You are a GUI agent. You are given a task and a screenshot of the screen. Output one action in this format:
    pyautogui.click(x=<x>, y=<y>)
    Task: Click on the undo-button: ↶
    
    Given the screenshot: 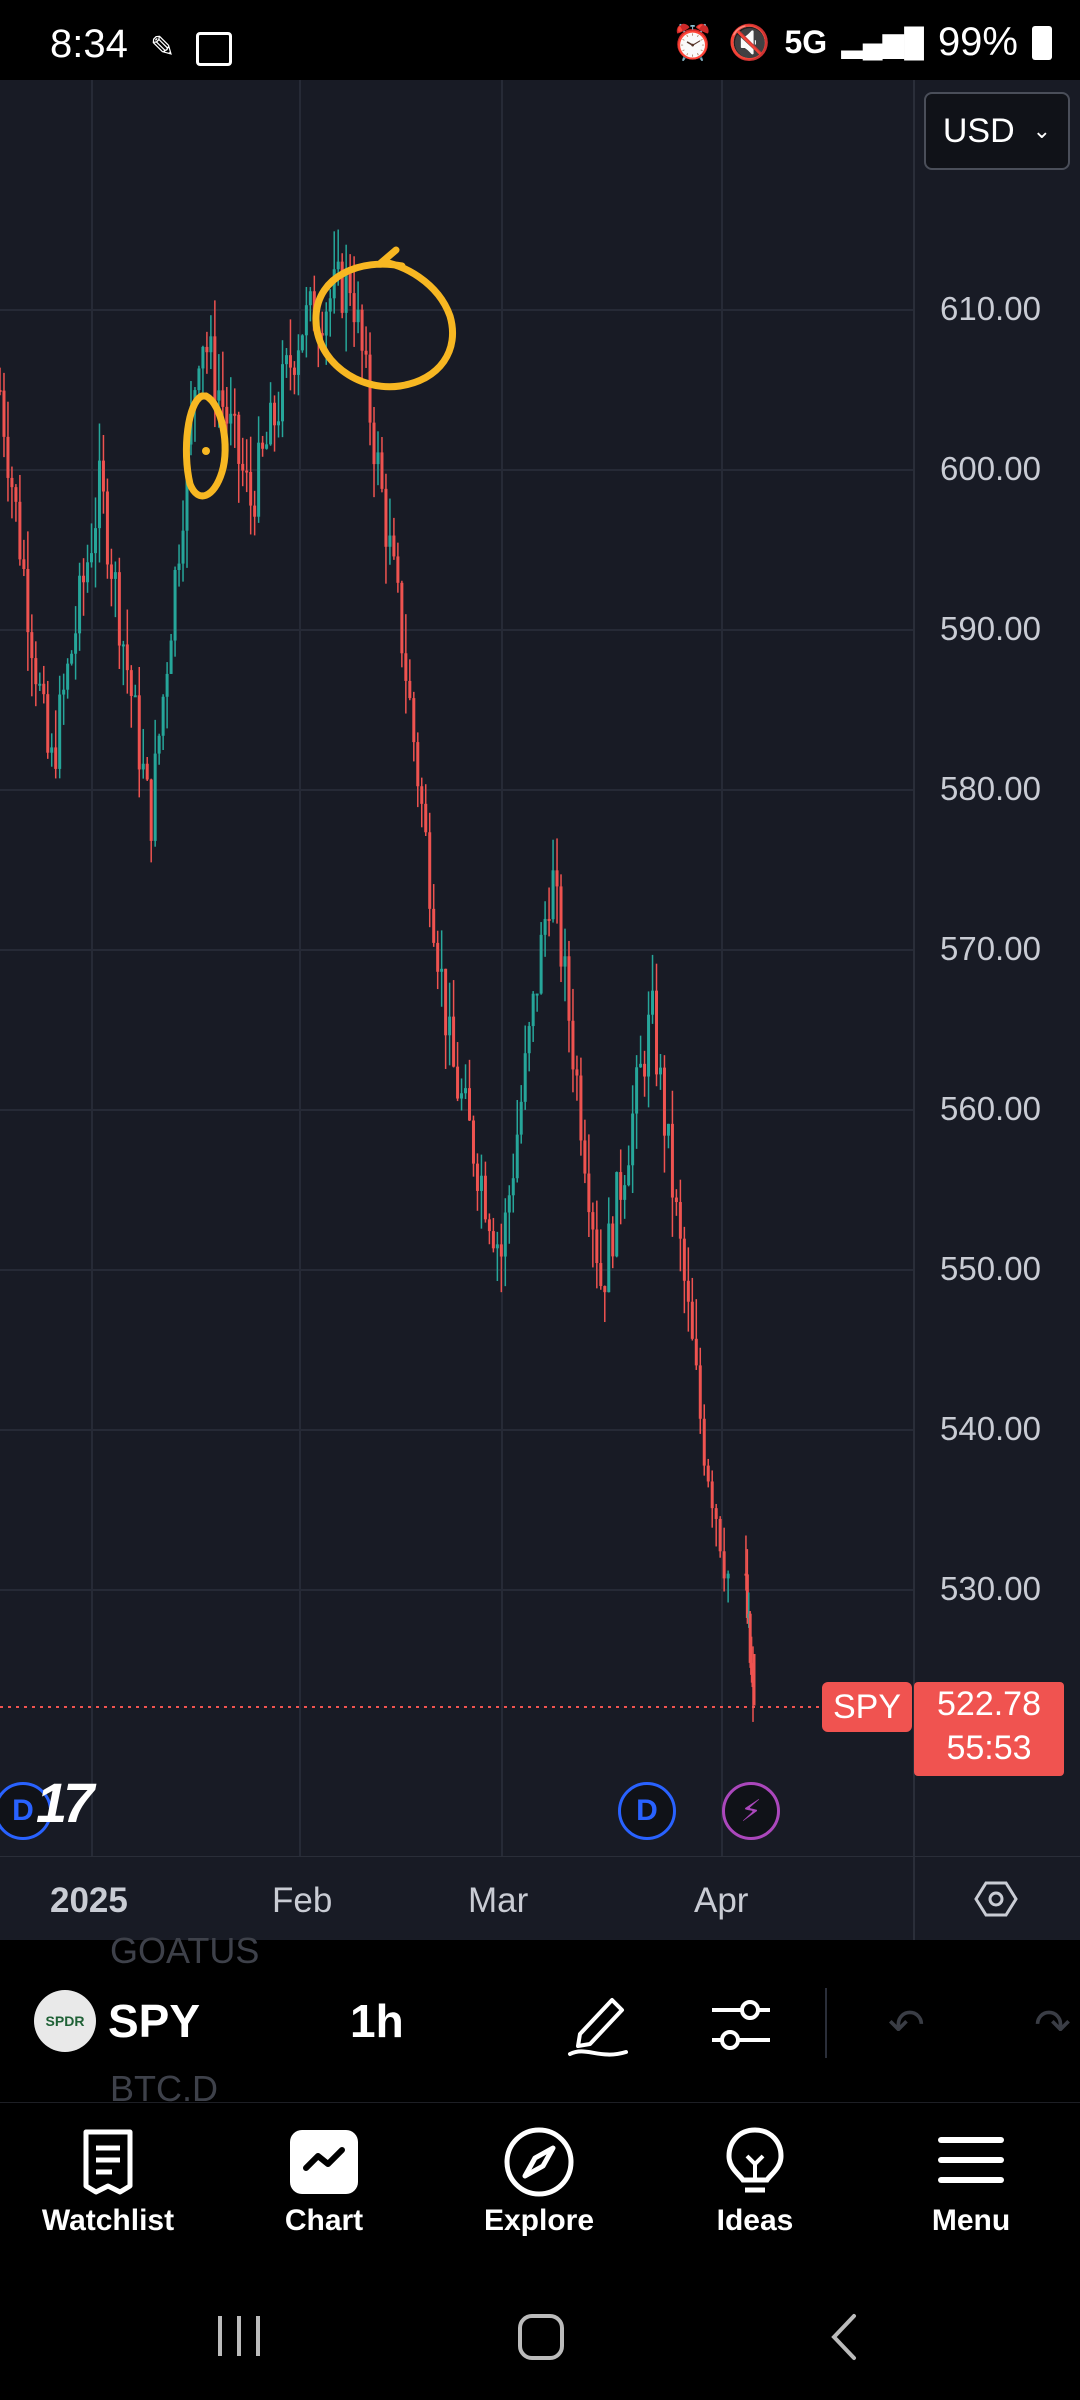 What is the action you would take?
    pyautogui.click(x=906, y=2025)
    